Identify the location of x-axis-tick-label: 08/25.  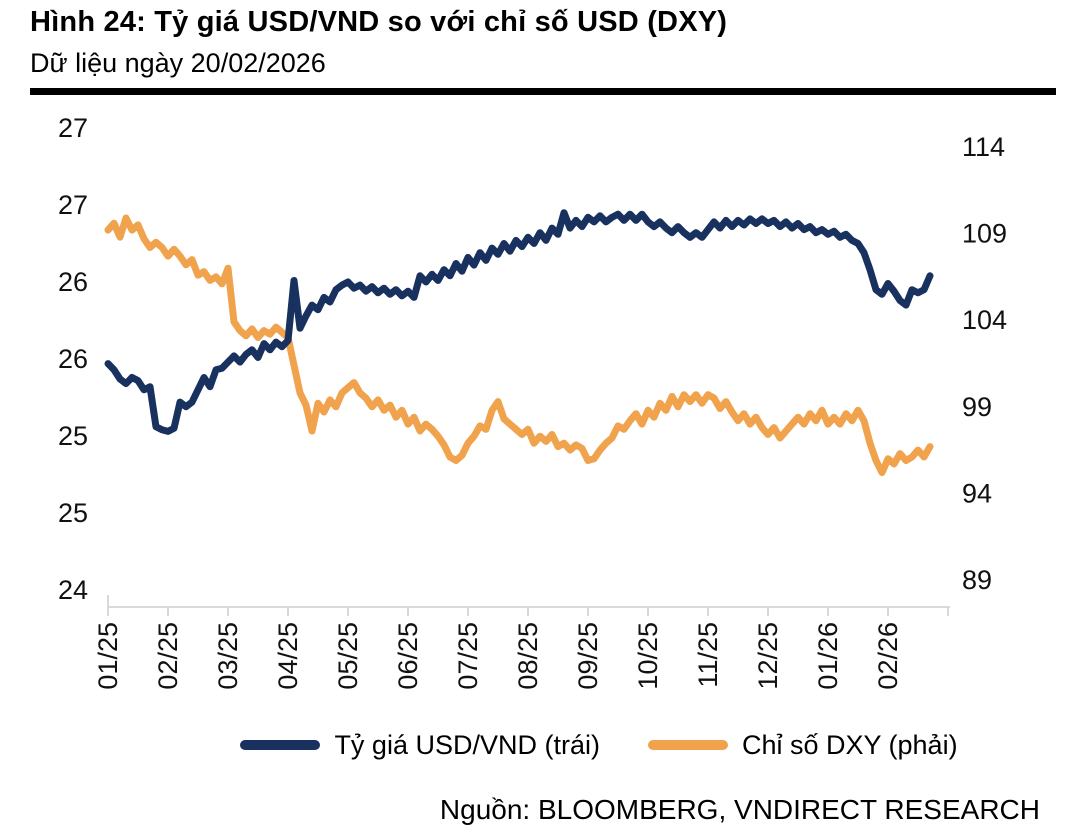
(528, 656).